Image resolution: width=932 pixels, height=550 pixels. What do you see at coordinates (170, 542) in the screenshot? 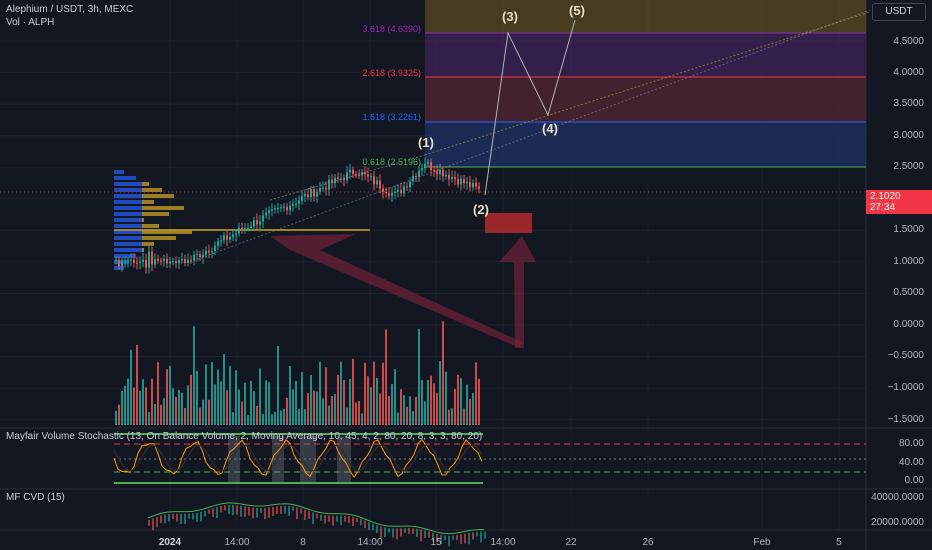
I see `time-tick: 2024` at bounding box center [170, 542].